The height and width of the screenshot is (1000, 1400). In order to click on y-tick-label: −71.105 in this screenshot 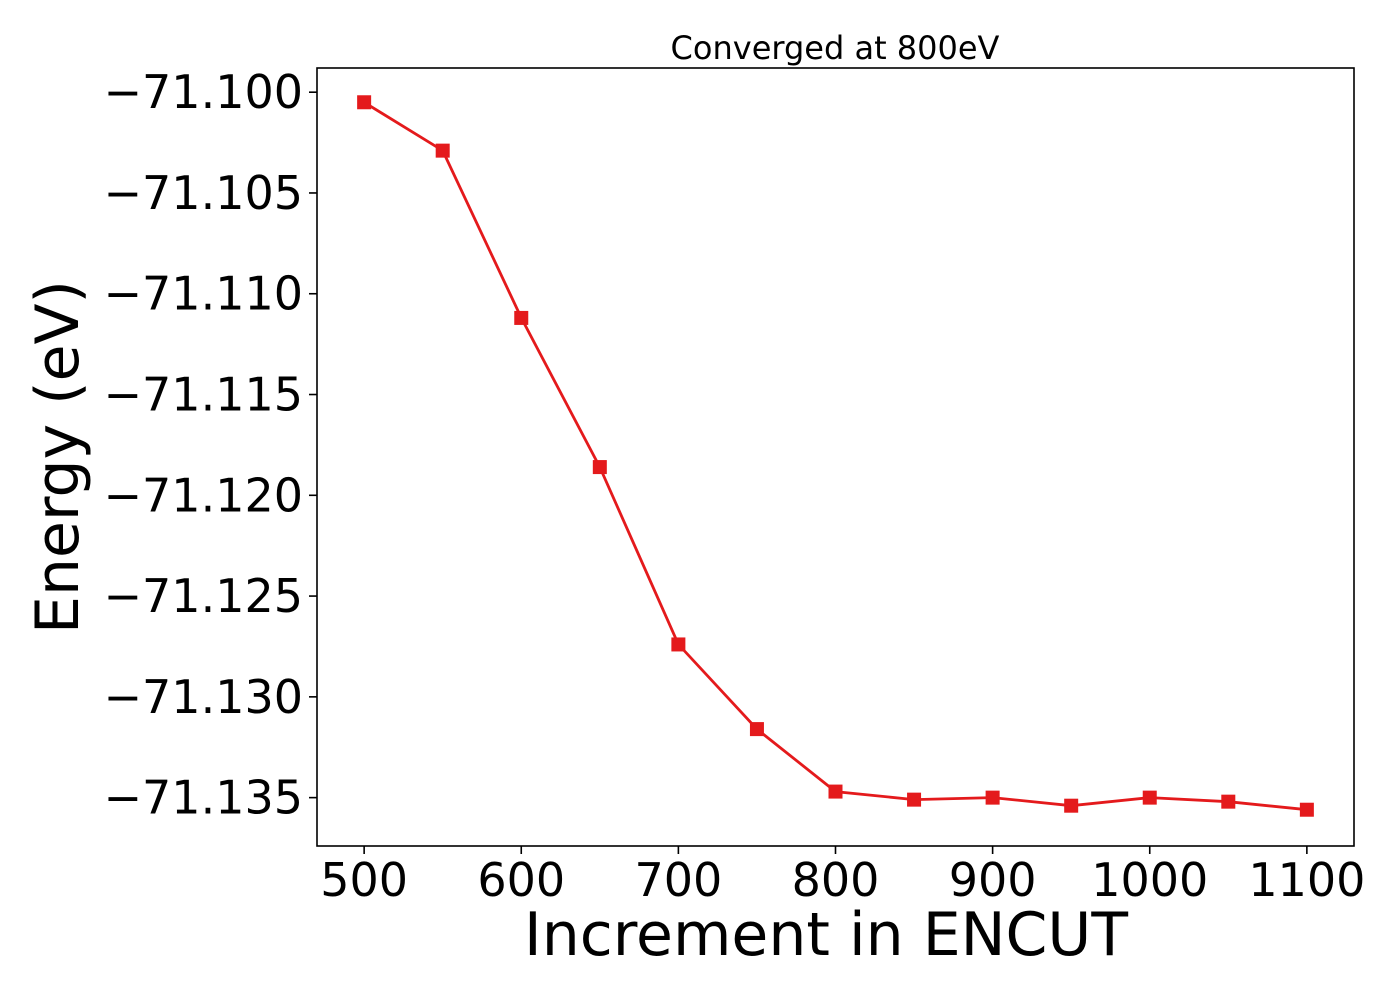, I will do `click(204, 193)`.